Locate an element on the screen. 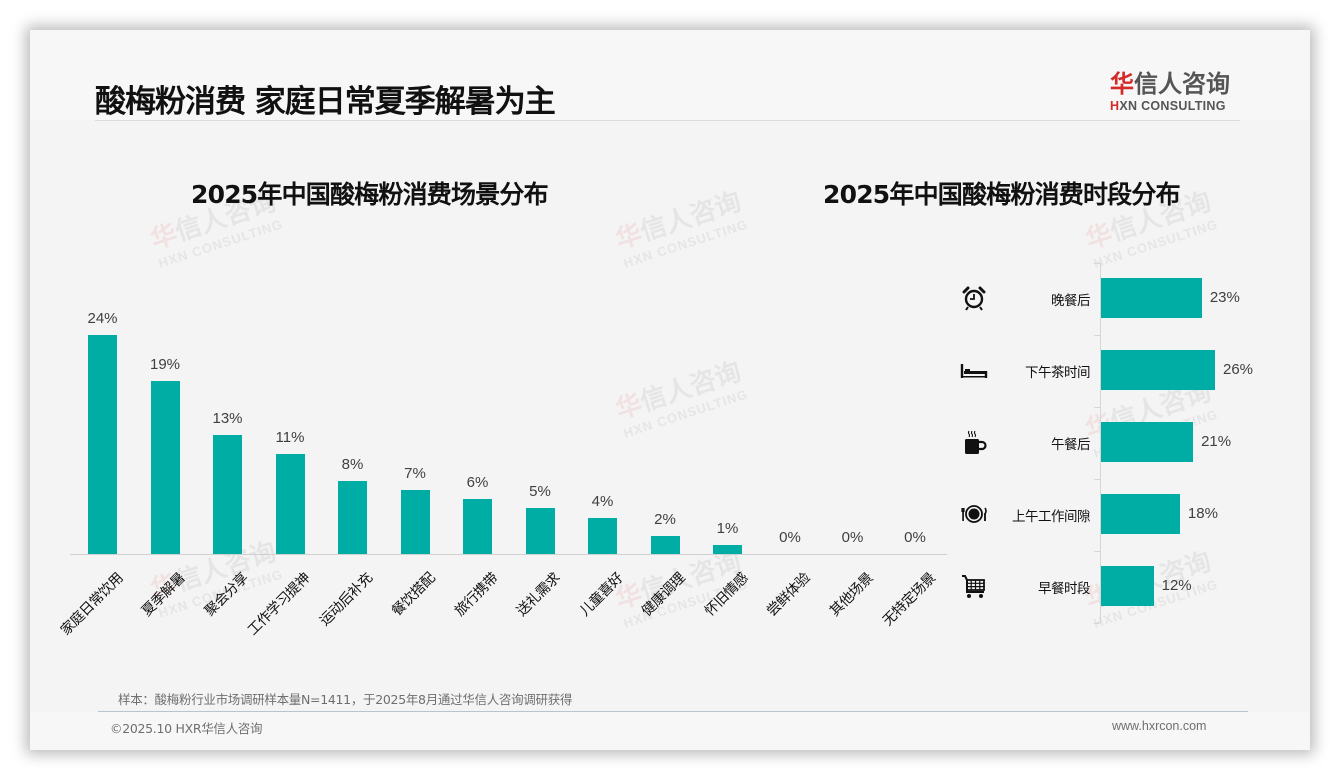 This screenshot has height=780, width=1340. category-label: 健康调理 is located at coordinates (663, 595).